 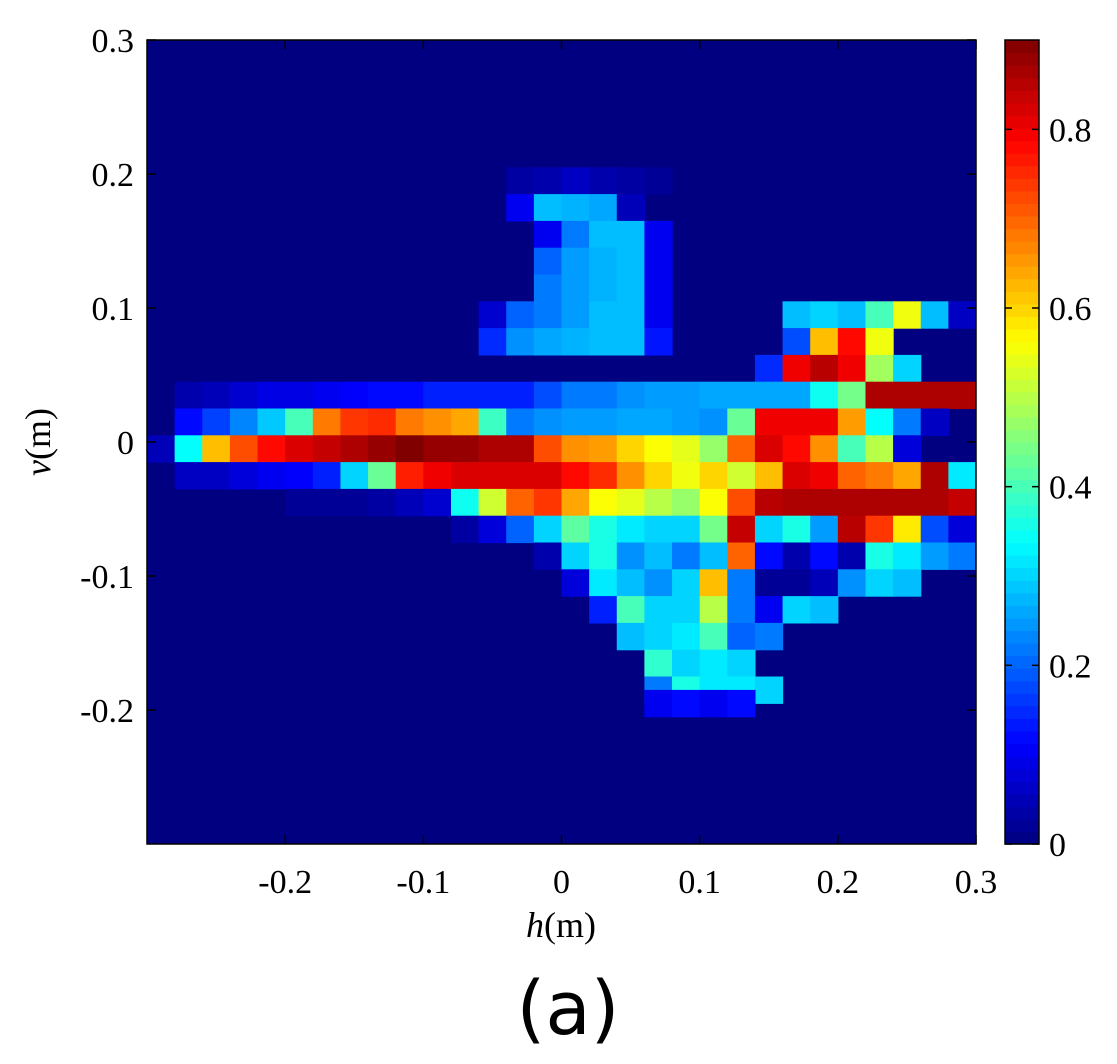 What do you see at coordinates (1070, 130) in the screenshot?
I see `colorbar-tick-label: 0.8` at bounding box center [1070, 130].